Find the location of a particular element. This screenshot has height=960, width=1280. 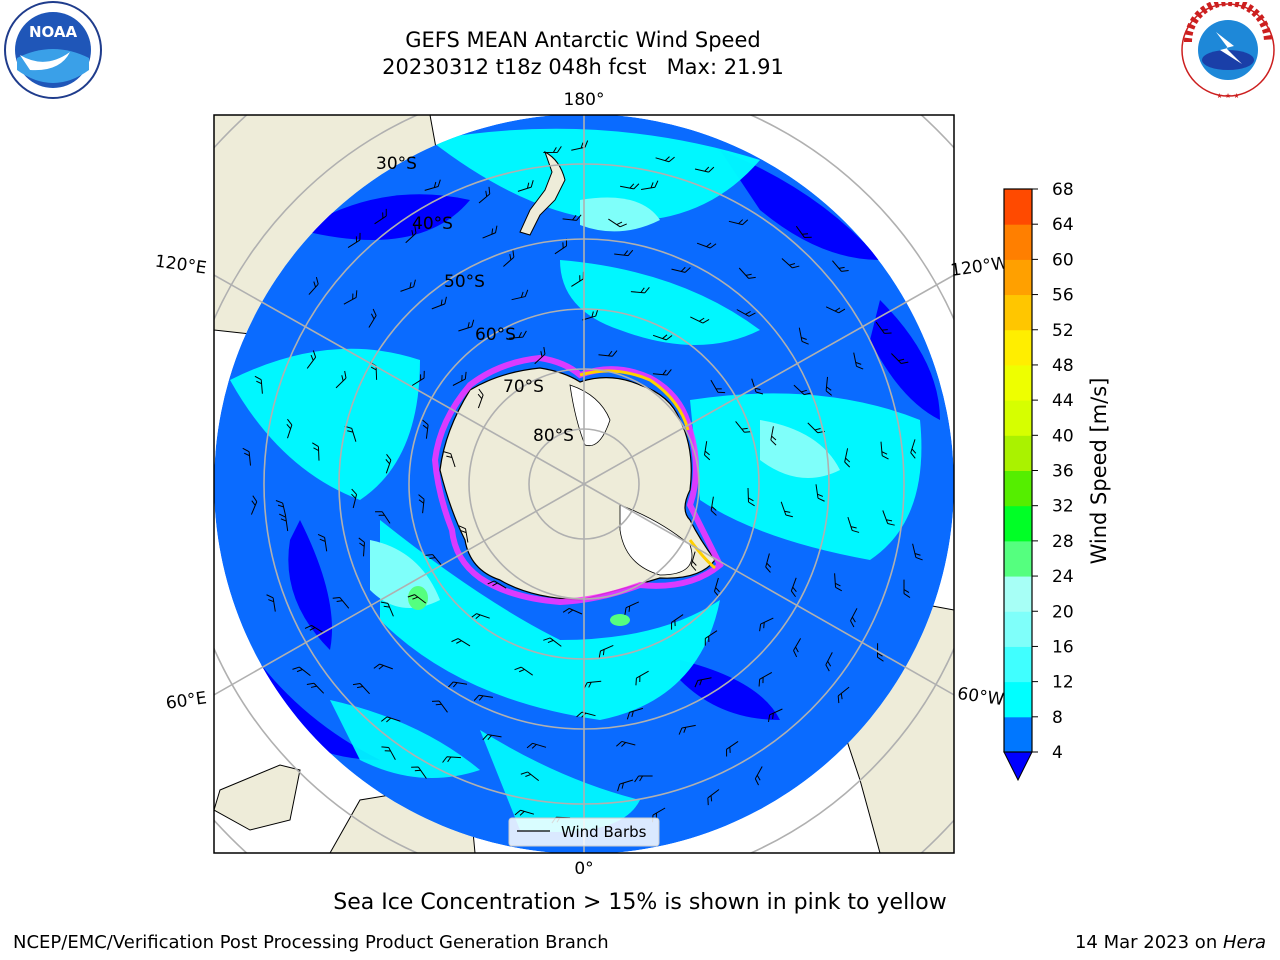

map-subtitle: 20230312 t18z 048h fcst Max: 21.91 is located at coordinates (583, 67).